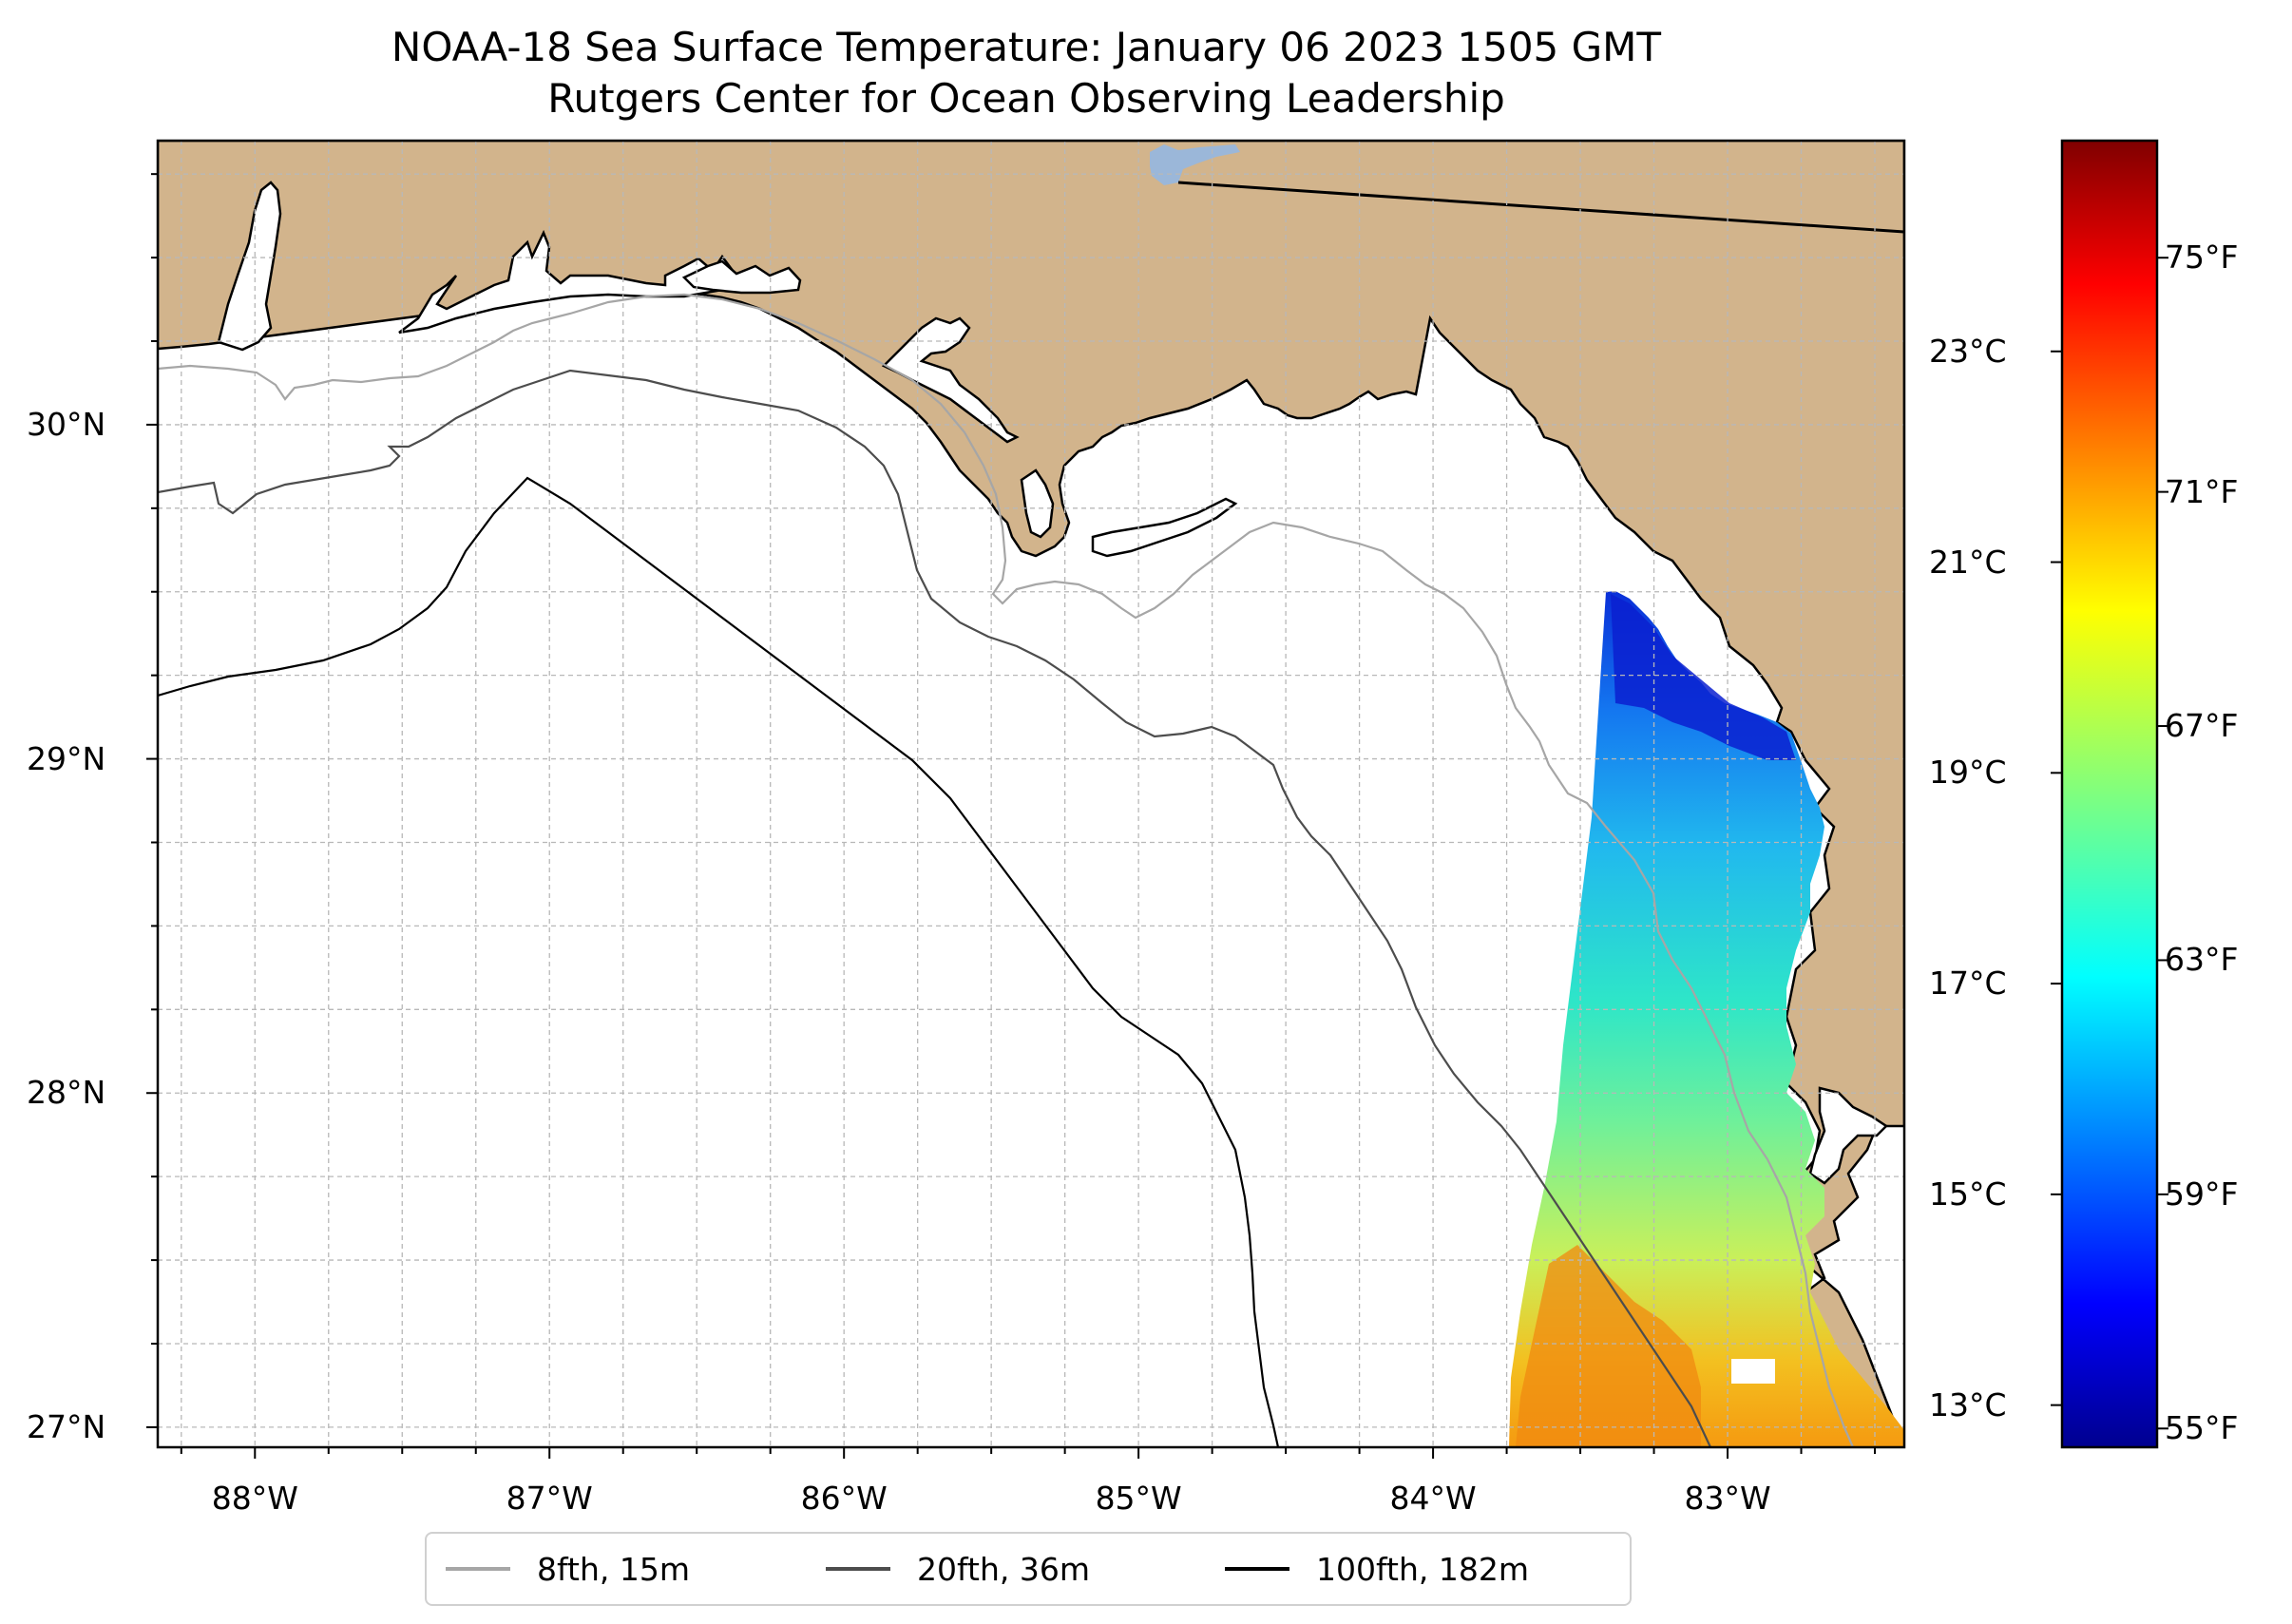 The height and width of the screenshot is (1624, 2292). Describe the element at coordinates (1727, 1498) in the screenshot. I see `lon-tick-label: 83°W` at that location.